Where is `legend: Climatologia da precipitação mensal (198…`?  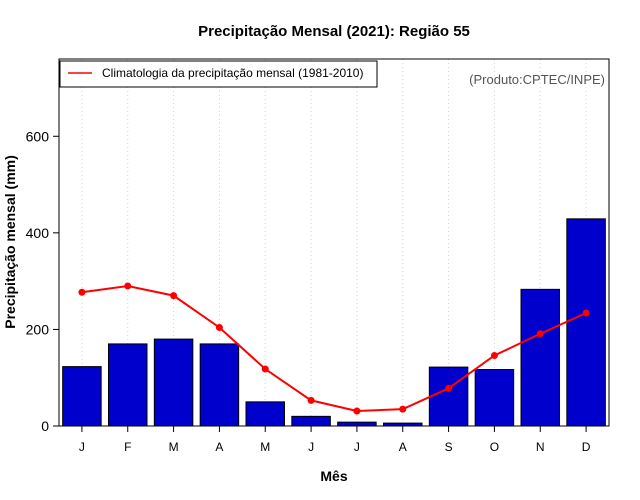
legend: Climatologia da precipitação mensal (198… is located at coordinates (218, 74).